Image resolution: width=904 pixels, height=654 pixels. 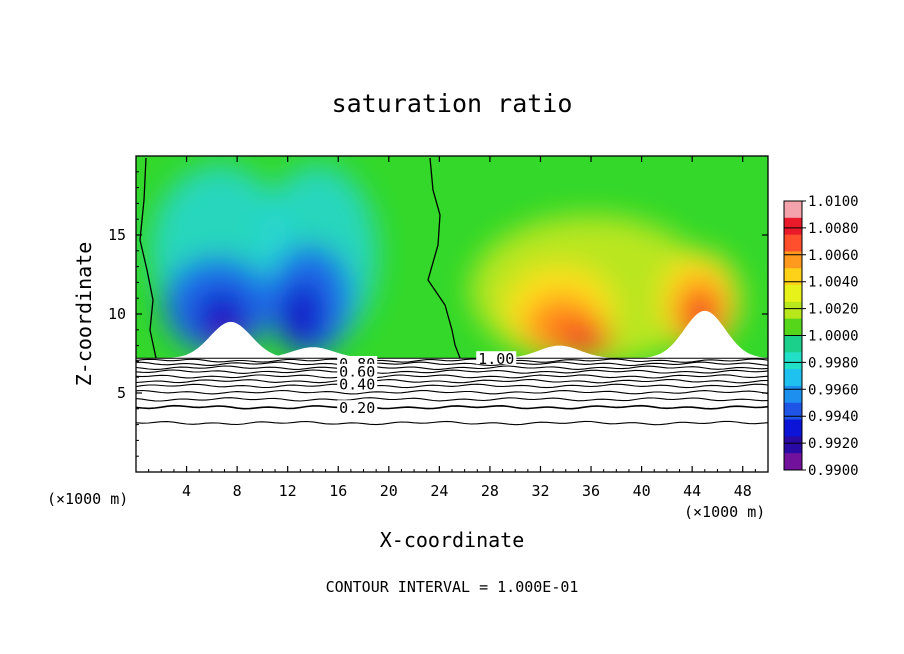 What do you see at coordinates (642, 491) in the screenshot?
I see `x-tick-label: 40` at bounding box center [642, 491].